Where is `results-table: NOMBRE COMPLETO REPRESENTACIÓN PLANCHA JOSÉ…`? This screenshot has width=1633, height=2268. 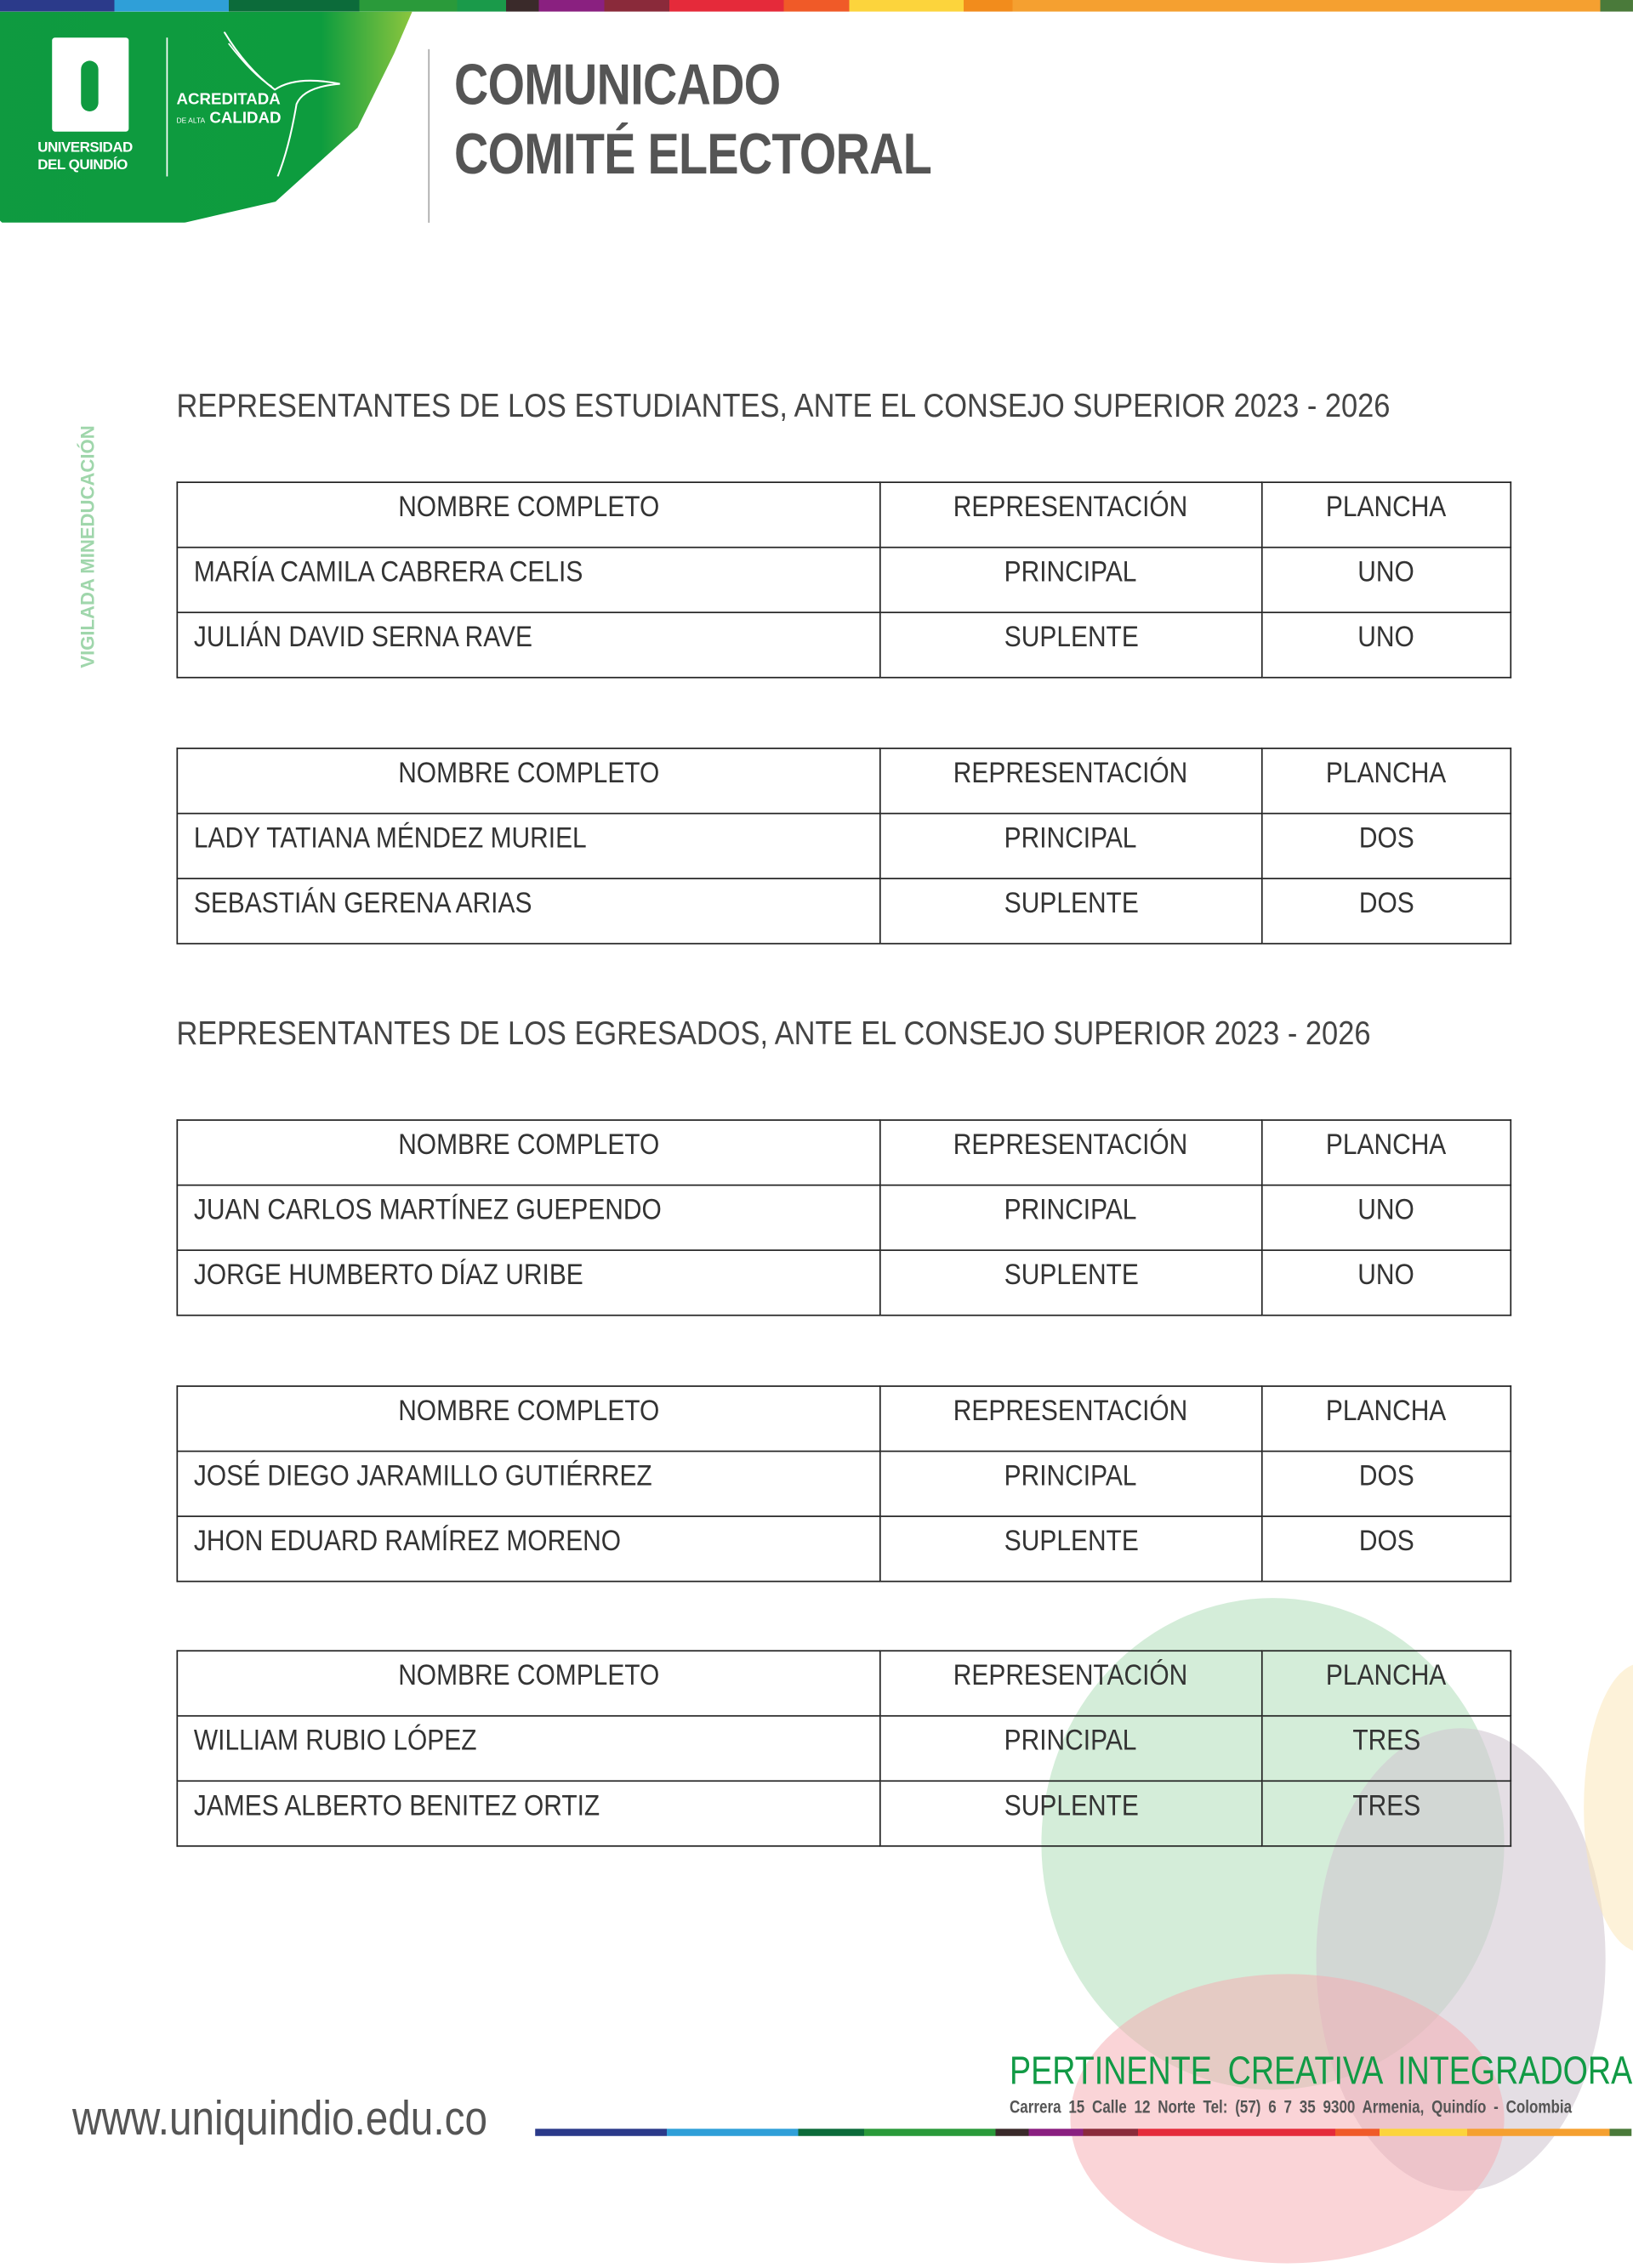
results-table: NOMBRE COMPLETO REPRESENTACIÓN PLANCHA JOSÉ… is located at coordinates (844, 1484).